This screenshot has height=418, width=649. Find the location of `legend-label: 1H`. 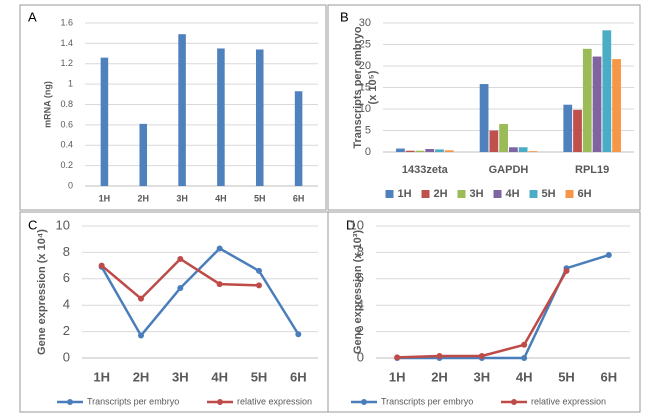

legend-label: 1H is located at coordinates (405, 194).